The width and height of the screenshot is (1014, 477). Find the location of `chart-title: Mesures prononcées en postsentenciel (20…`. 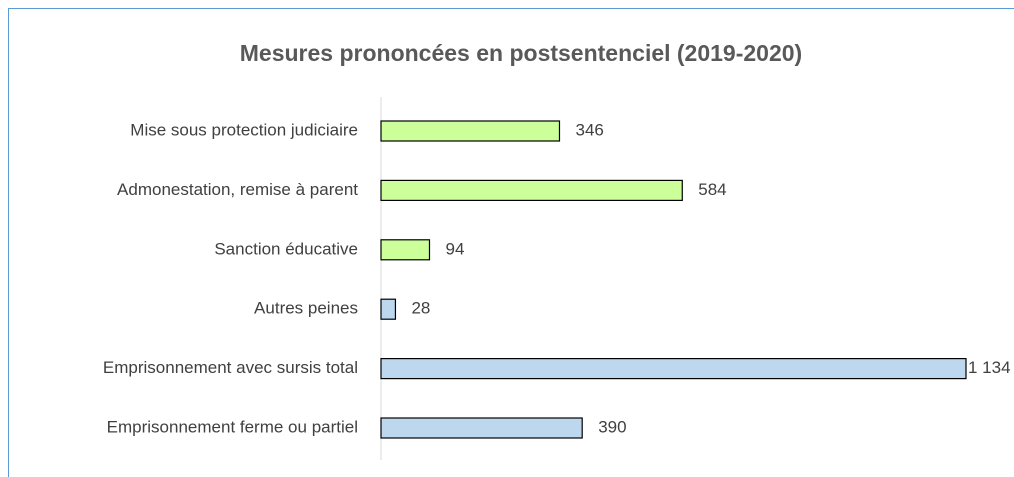

chart-title: Mesures prononcées en postsentenciel (20… is located at coordinates (521, 53).